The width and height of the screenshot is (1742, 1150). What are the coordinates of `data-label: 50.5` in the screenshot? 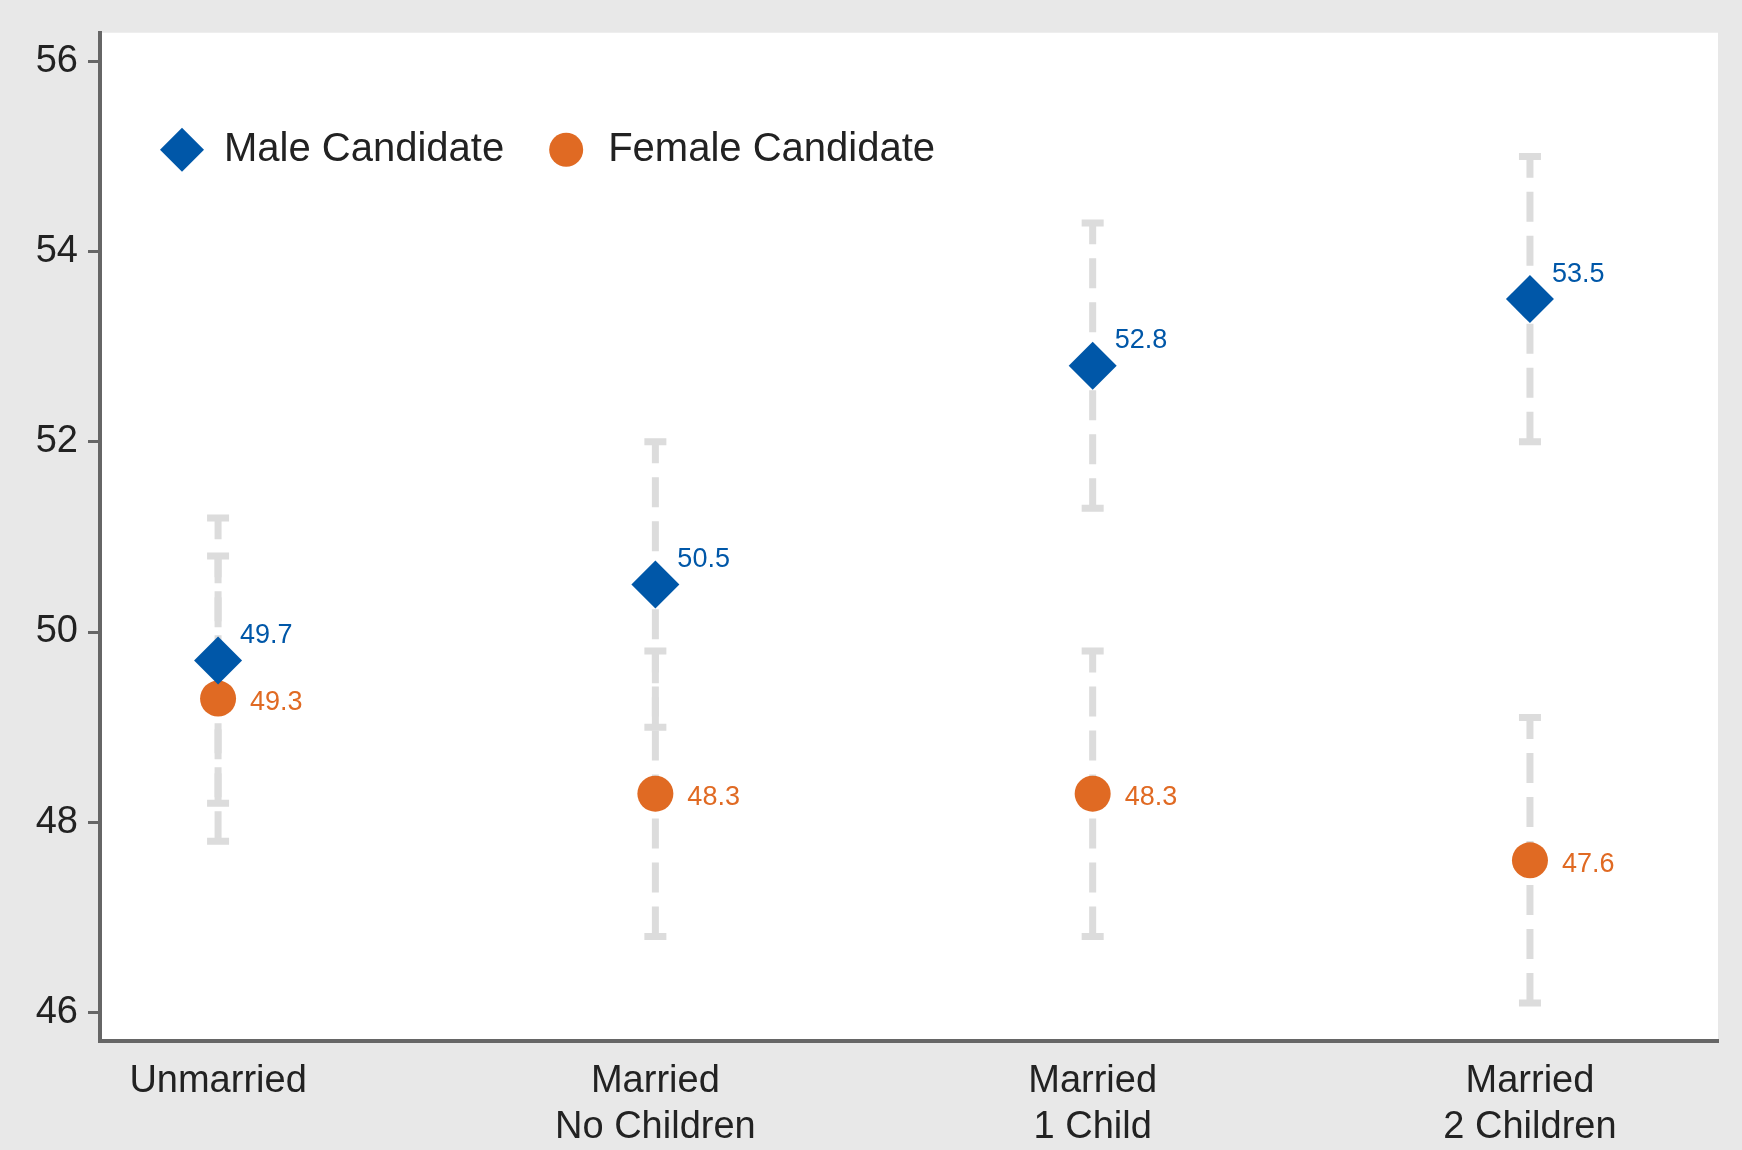 It's located at (703, 557).